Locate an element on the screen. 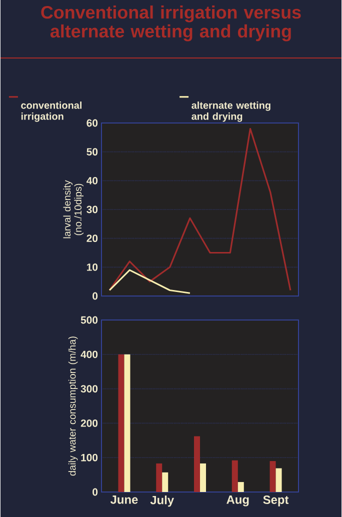 Image resolution: width=342 pixels, height=517 pixels. chart-title: Conventional irrigation versus alternate wetting and drying is located at coordinates (171, 24).